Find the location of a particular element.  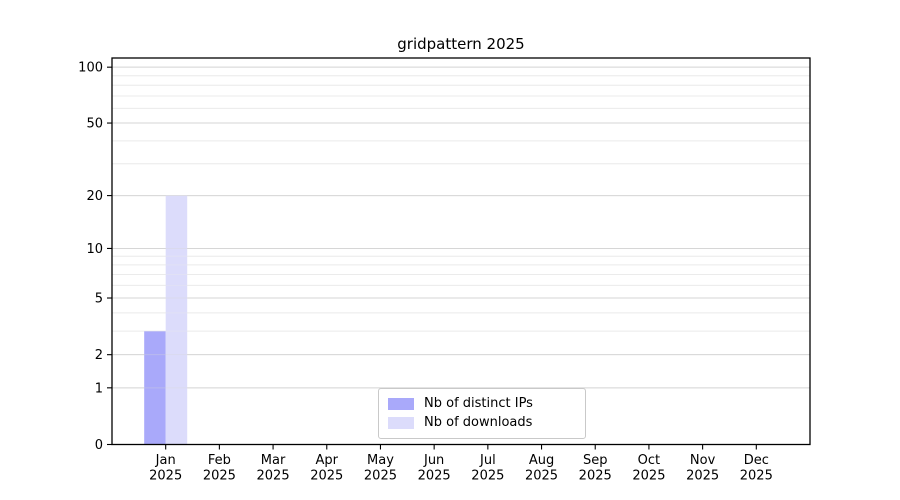

legend-swatch-downloads is located at coordinates (401, 422).